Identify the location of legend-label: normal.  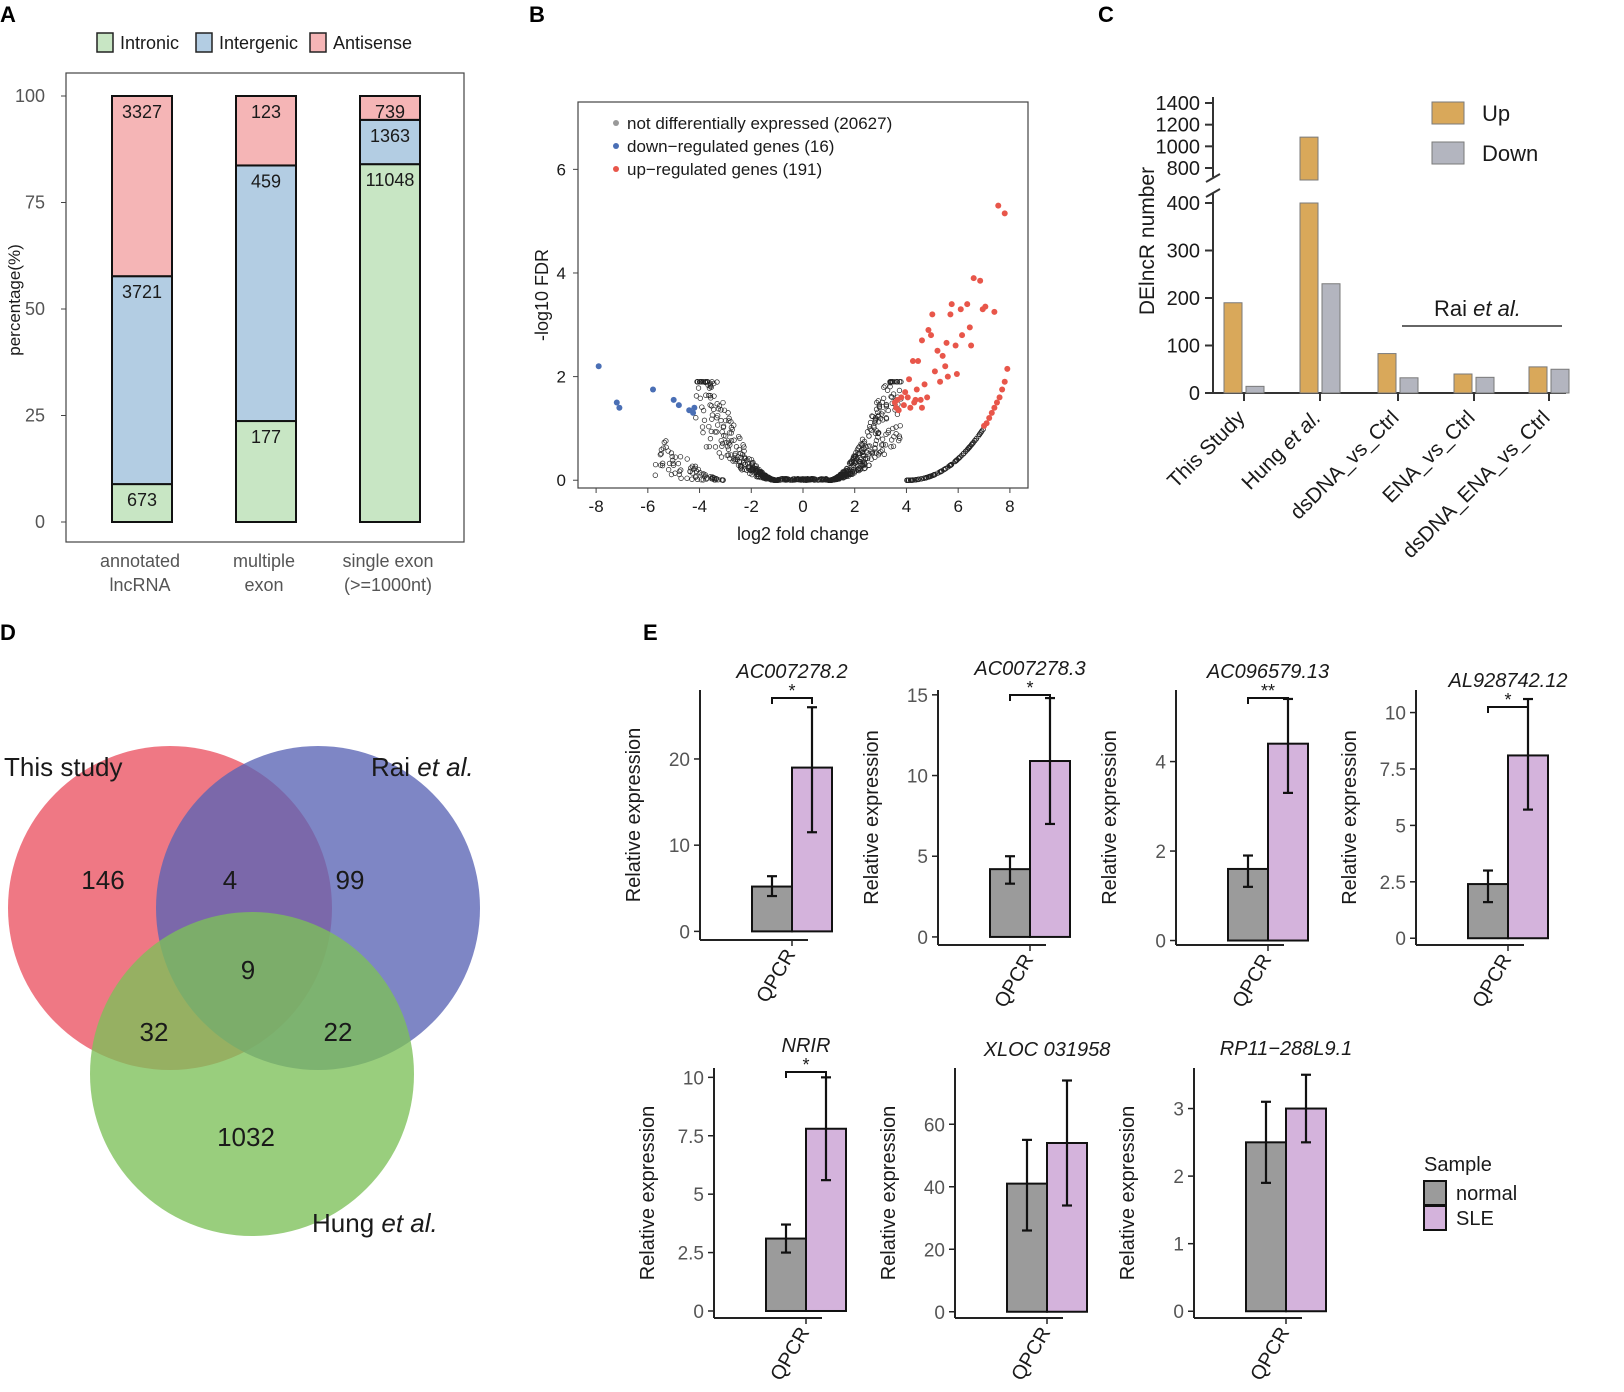
(1486, 1194).